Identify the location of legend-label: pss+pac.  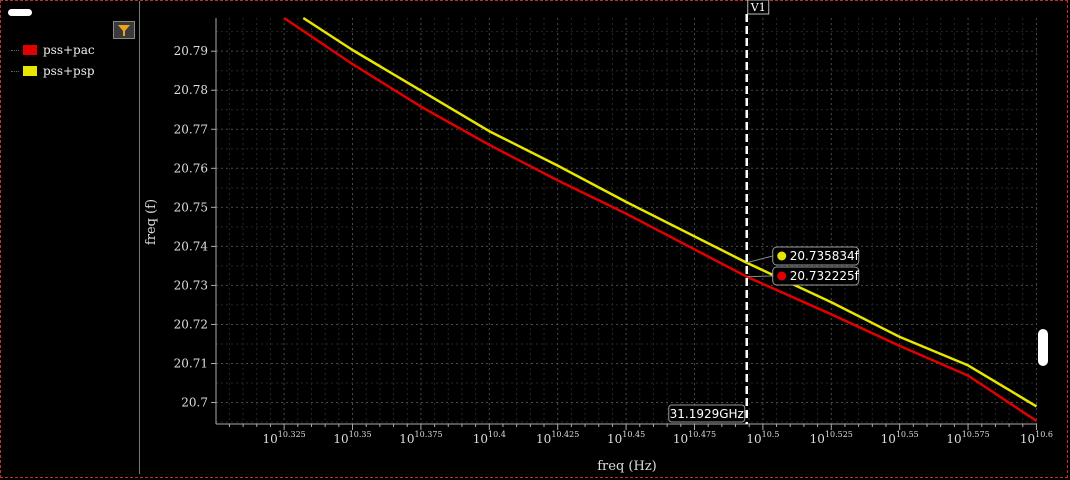
(69, 50).